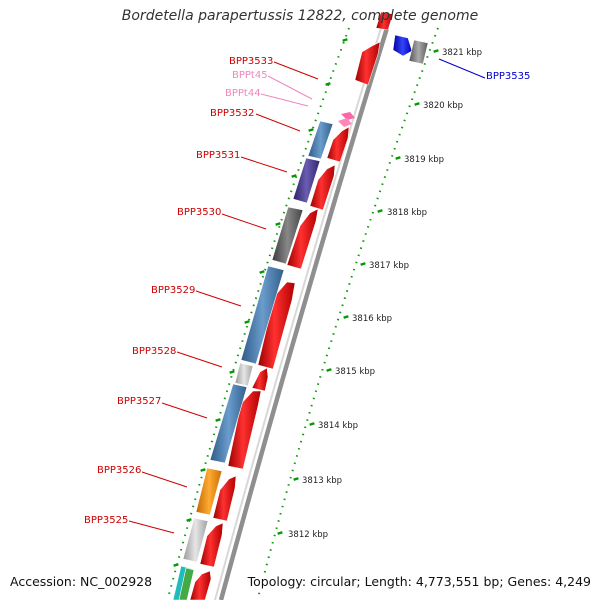 The width and height of the screenshot is (600, 600). I want to click on trna-marks, so click(346, 119).